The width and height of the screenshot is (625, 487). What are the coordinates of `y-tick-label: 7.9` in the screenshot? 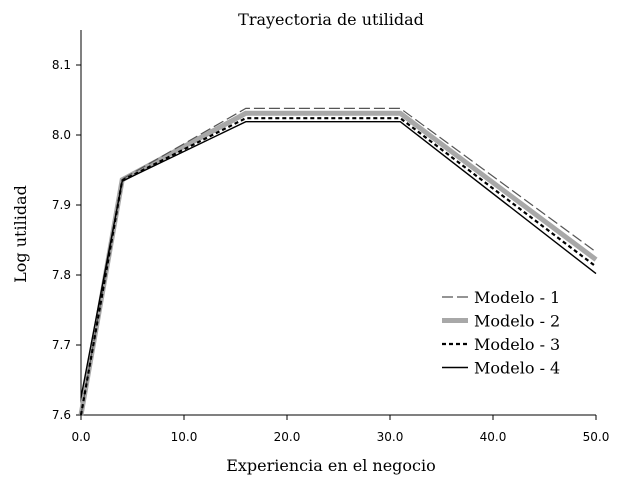 It's located at (61, 205).